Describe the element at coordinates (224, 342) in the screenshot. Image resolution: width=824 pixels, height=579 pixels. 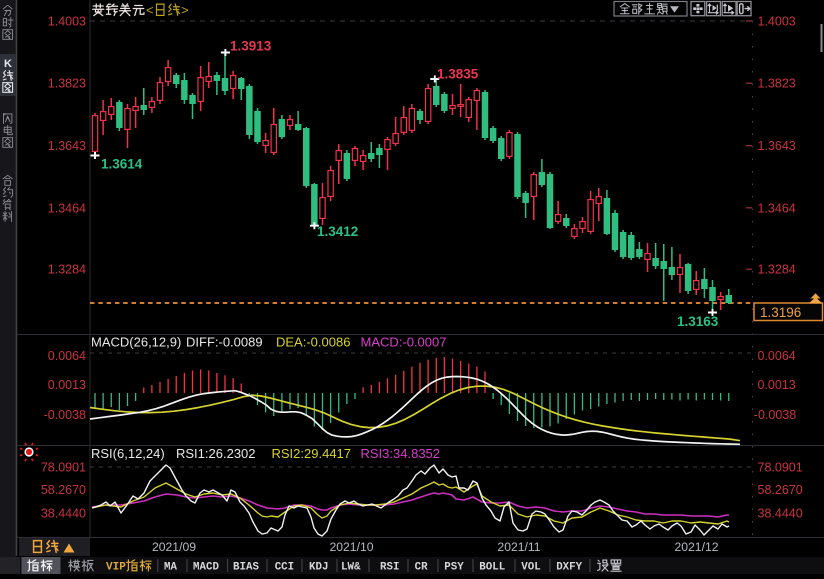
I see `svg-text: DIFF:-0.0089` at that location.